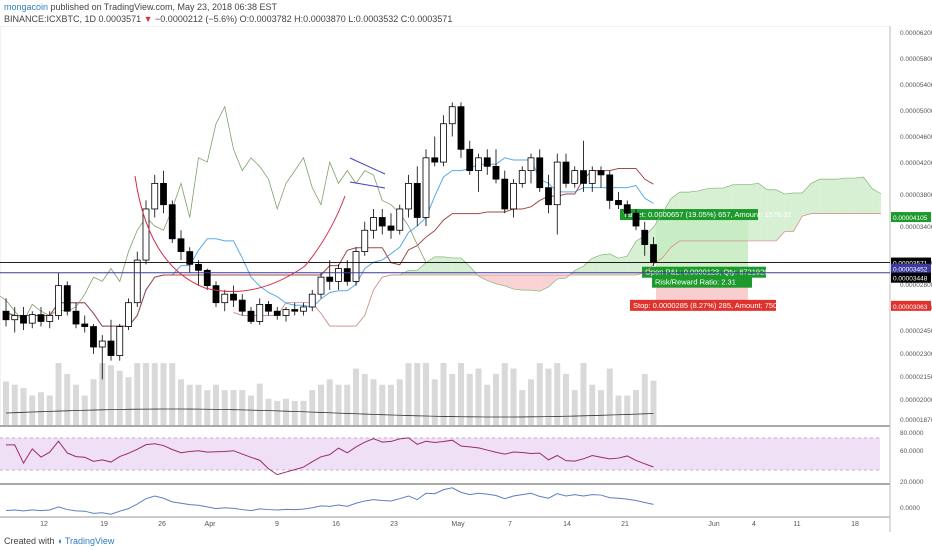  I want to click on second-oscillator-line, so click(329, 501).